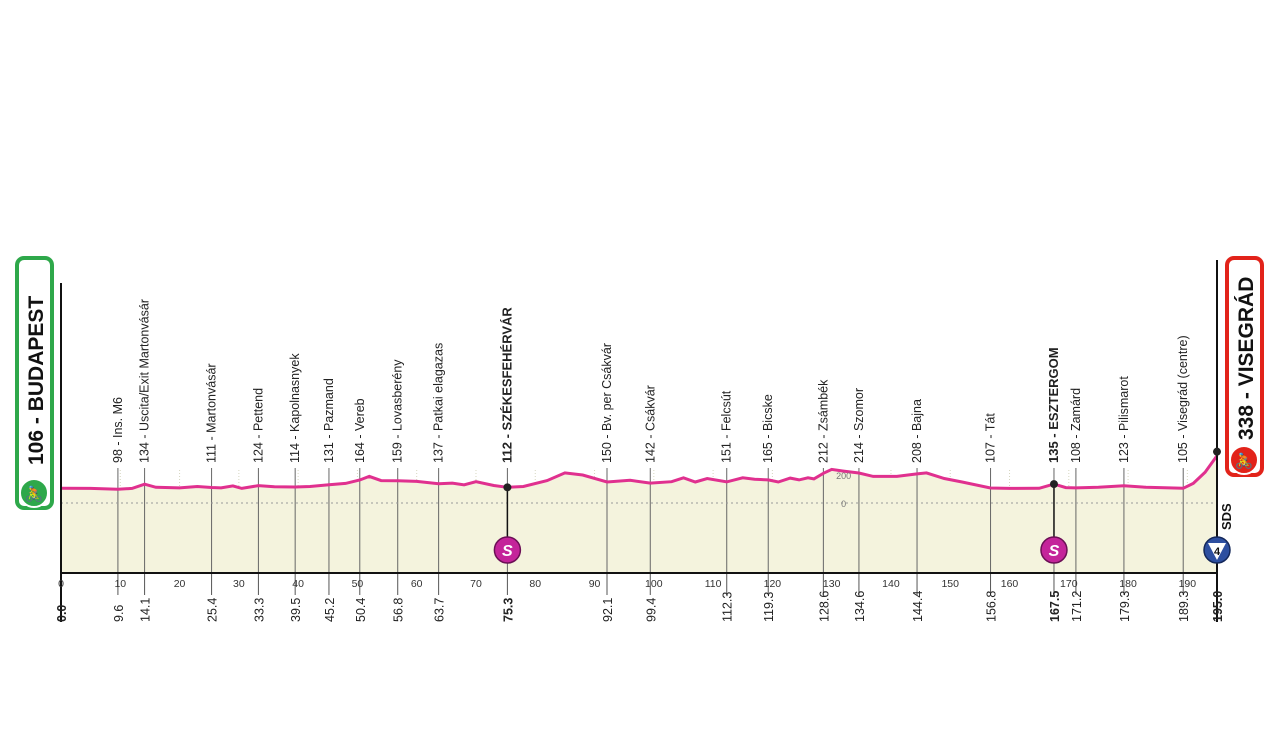  I want to click on x-tick-label: 160, so click(1010, 584).